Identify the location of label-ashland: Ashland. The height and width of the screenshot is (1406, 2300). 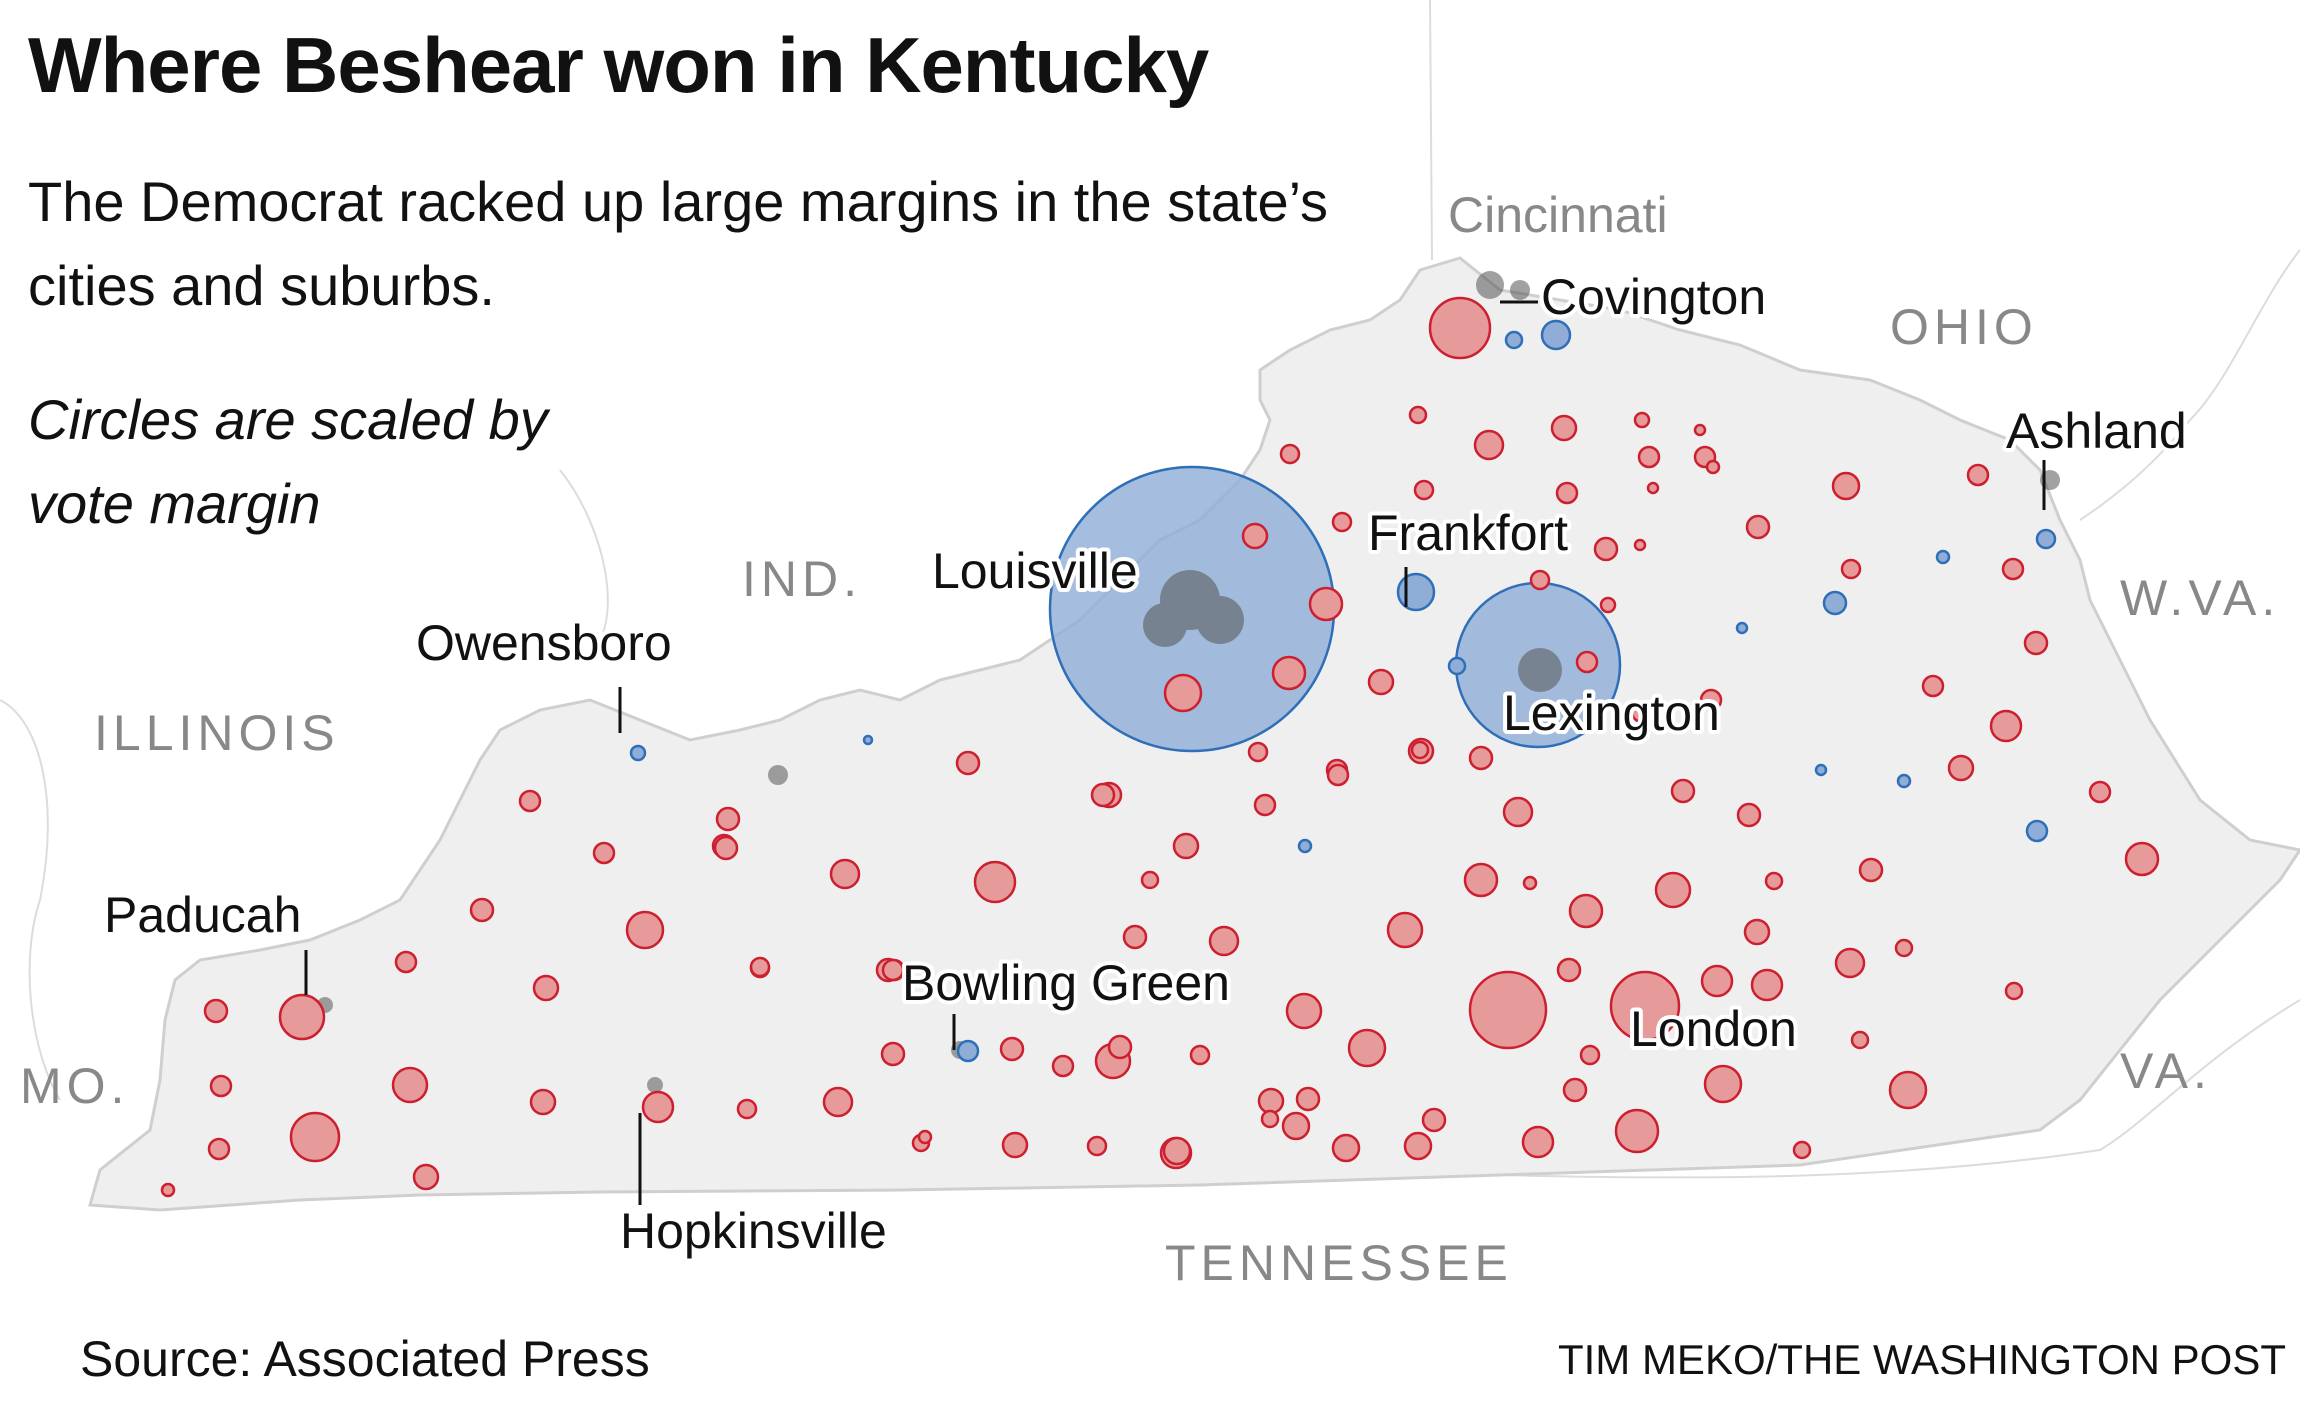
(2096, 431).